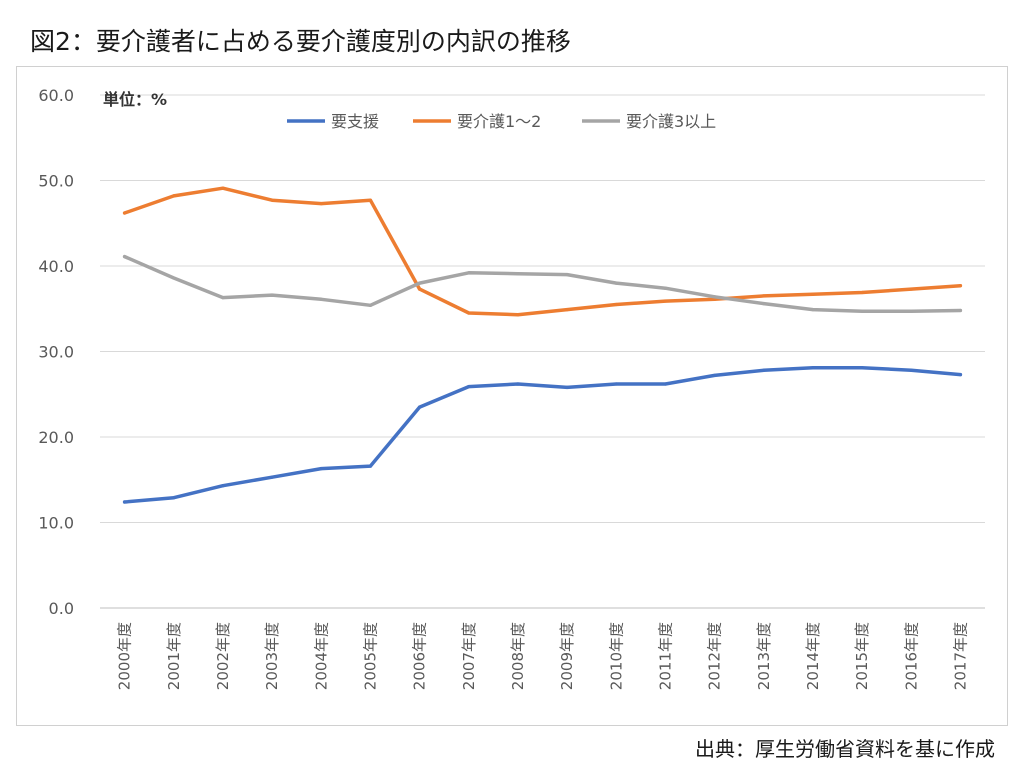 This screenshot has height=774, width=1031. Describe the element at coordinates (862, 656) in the screenshot. I see `x-tick-label: 2015年度` at that location.